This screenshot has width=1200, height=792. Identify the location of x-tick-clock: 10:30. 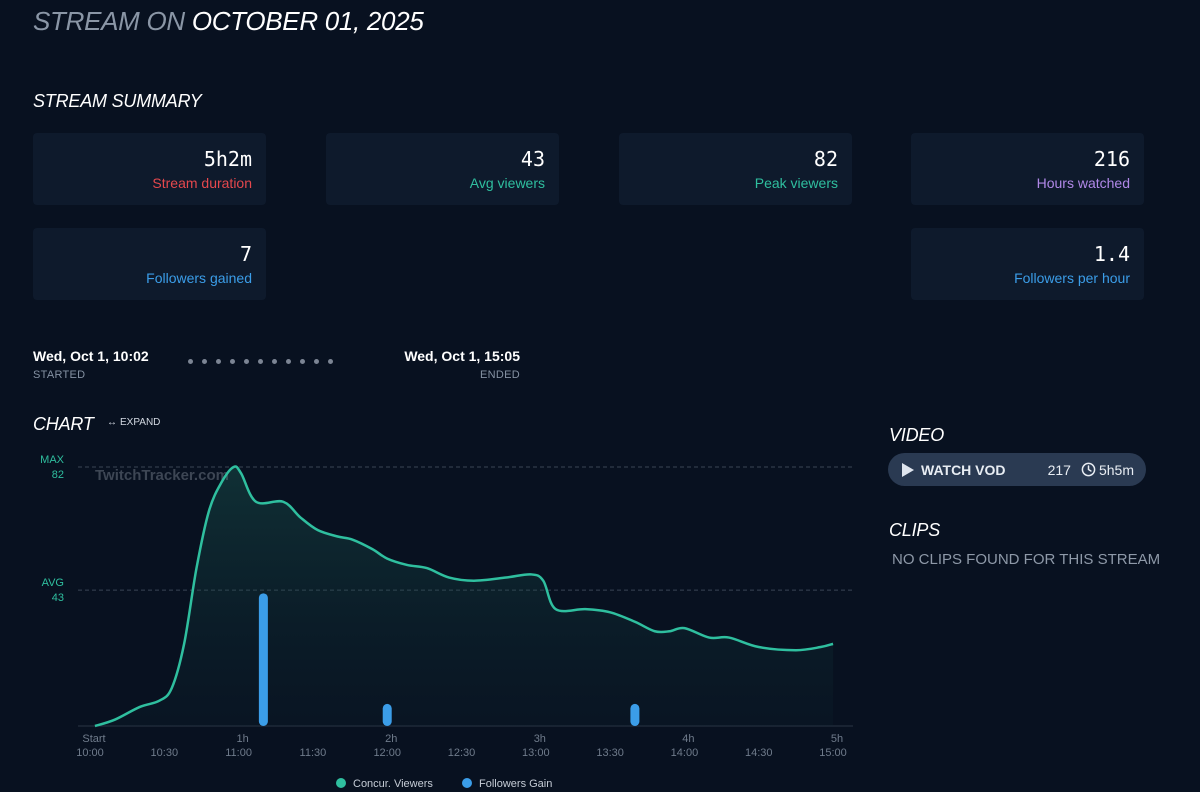
(165, 753).